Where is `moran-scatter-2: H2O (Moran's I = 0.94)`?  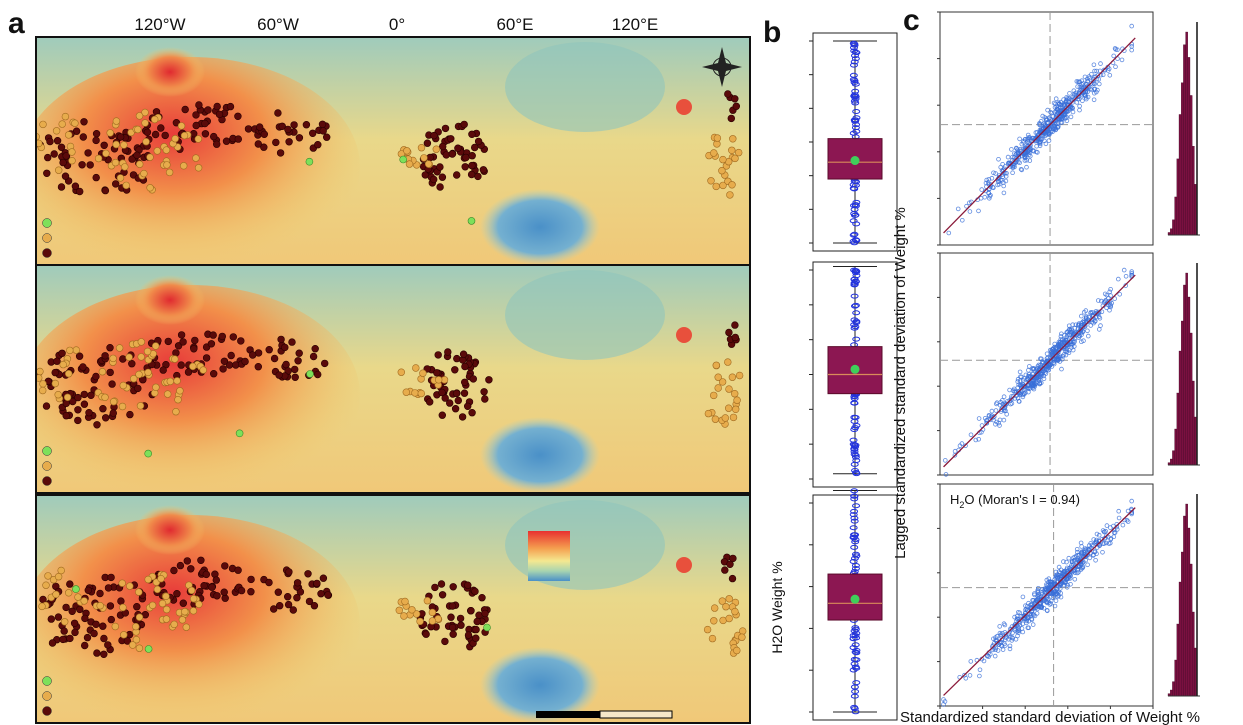 moran-scatter-2: H2O (Moran's I = 0.94) is located at coordinates (1068, 596).